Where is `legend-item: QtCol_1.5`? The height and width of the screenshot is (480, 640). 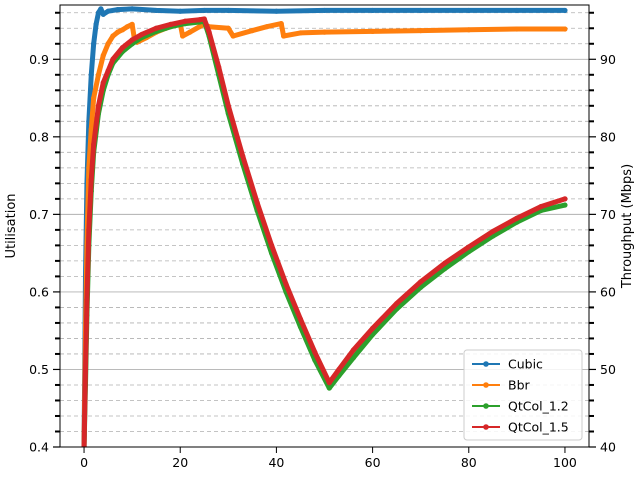
legend-item: QtCol_1.5 is located at coordinates (520, 427).